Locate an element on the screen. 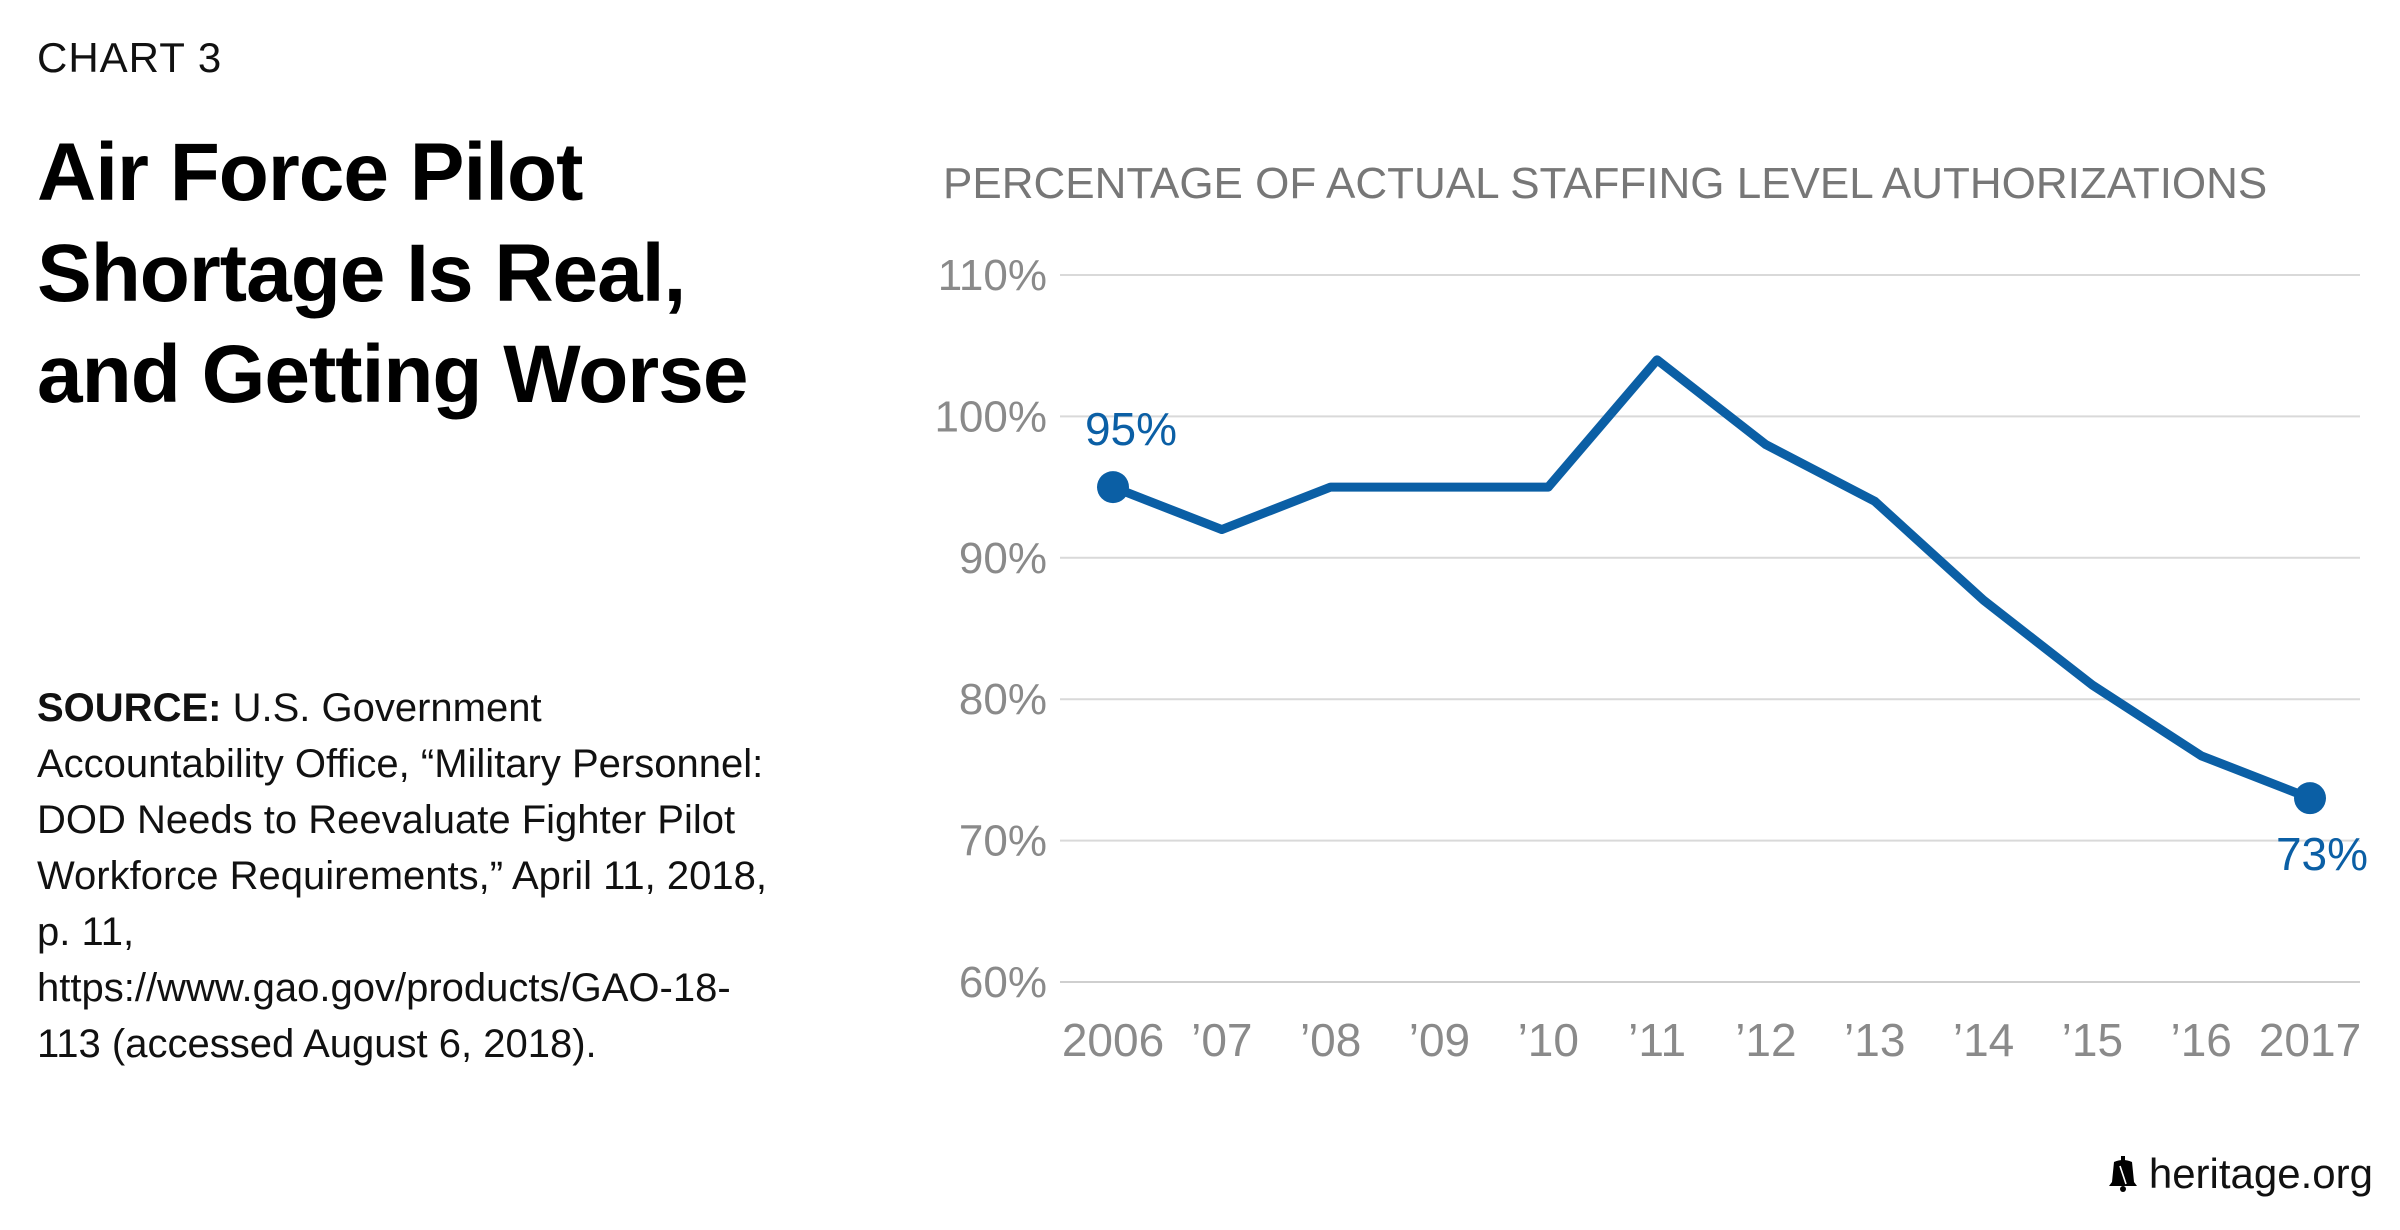  x-tick-label: ’07 is located at coordinates (1221, 1040).